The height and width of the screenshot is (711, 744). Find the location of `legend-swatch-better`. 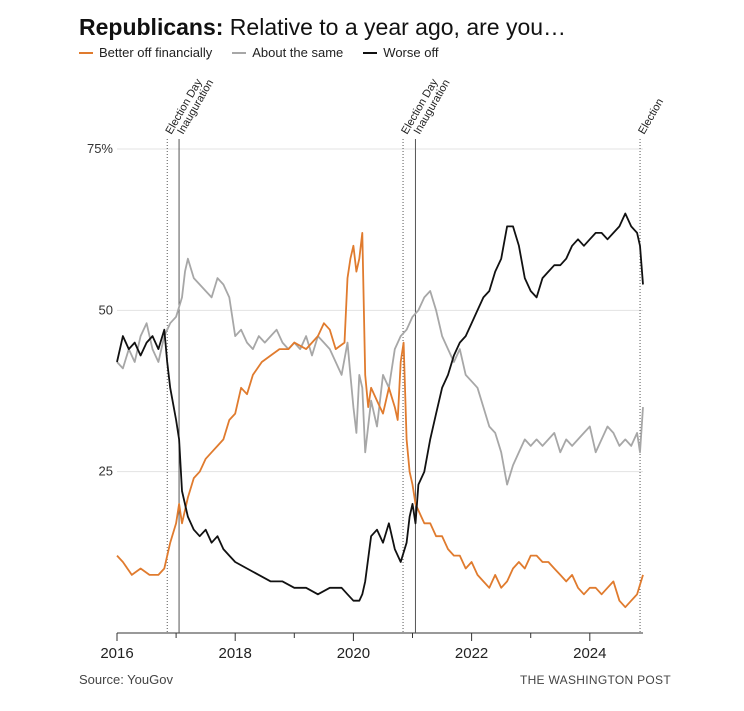

legend-swatch-better is located at coordinates (86, 52).